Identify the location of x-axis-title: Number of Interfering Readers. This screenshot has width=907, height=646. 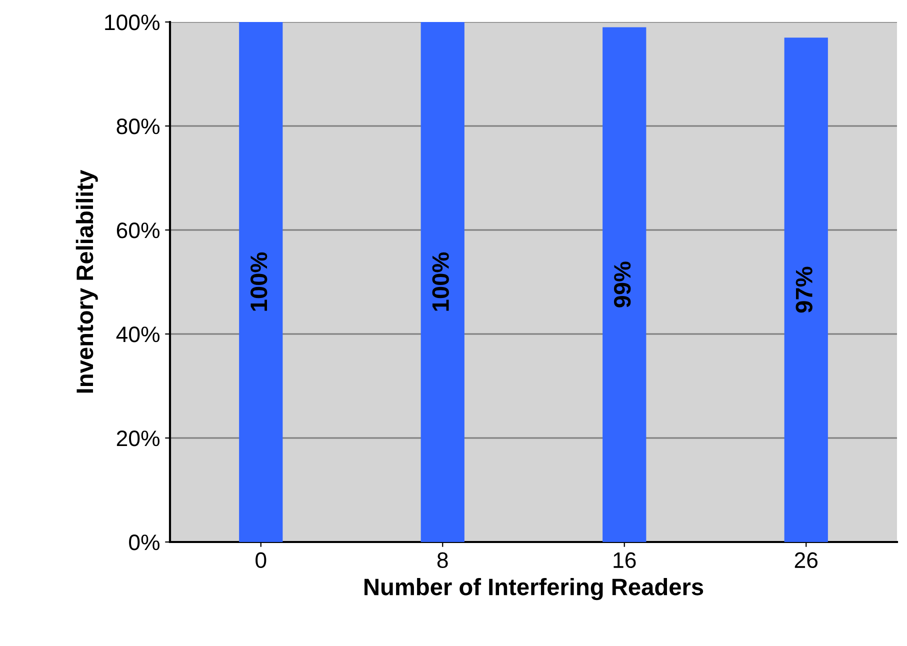
(534, 589).